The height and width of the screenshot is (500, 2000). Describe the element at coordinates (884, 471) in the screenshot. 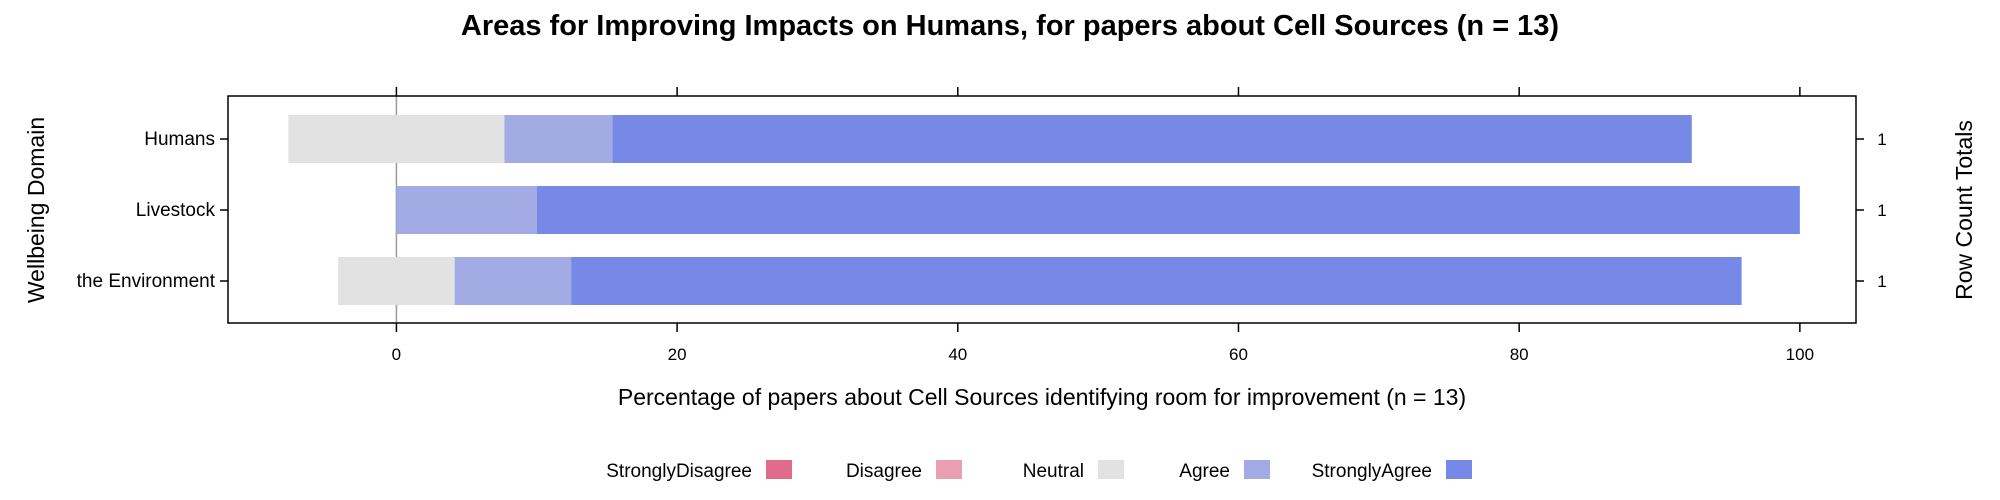

I see `legend-label: Disagree` at that location.